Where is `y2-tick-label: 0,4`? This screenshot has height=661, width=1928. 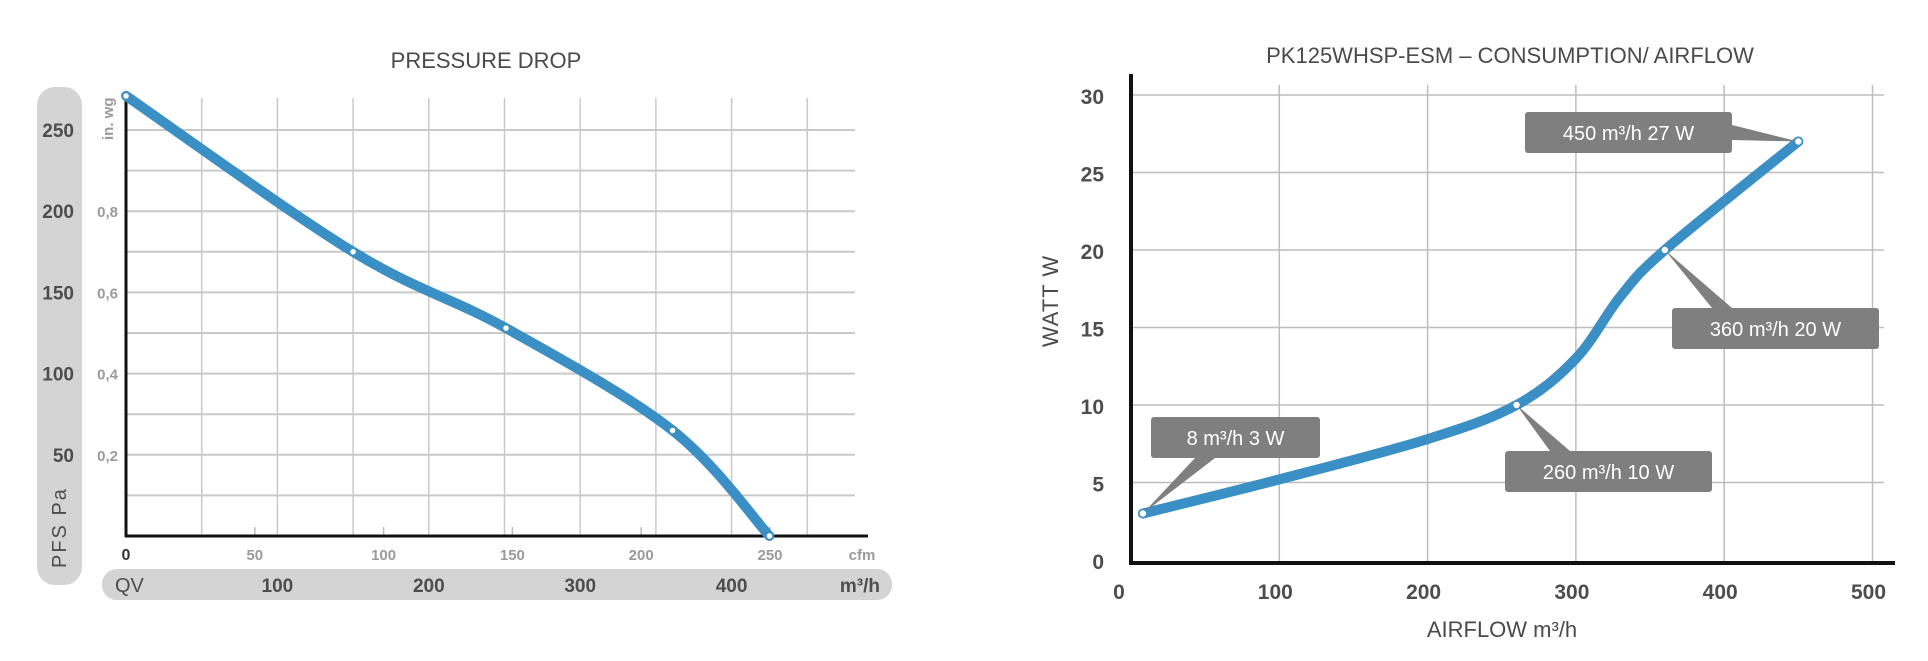
y2-tick-label: 0,4 is located at coordinates (108, 375).